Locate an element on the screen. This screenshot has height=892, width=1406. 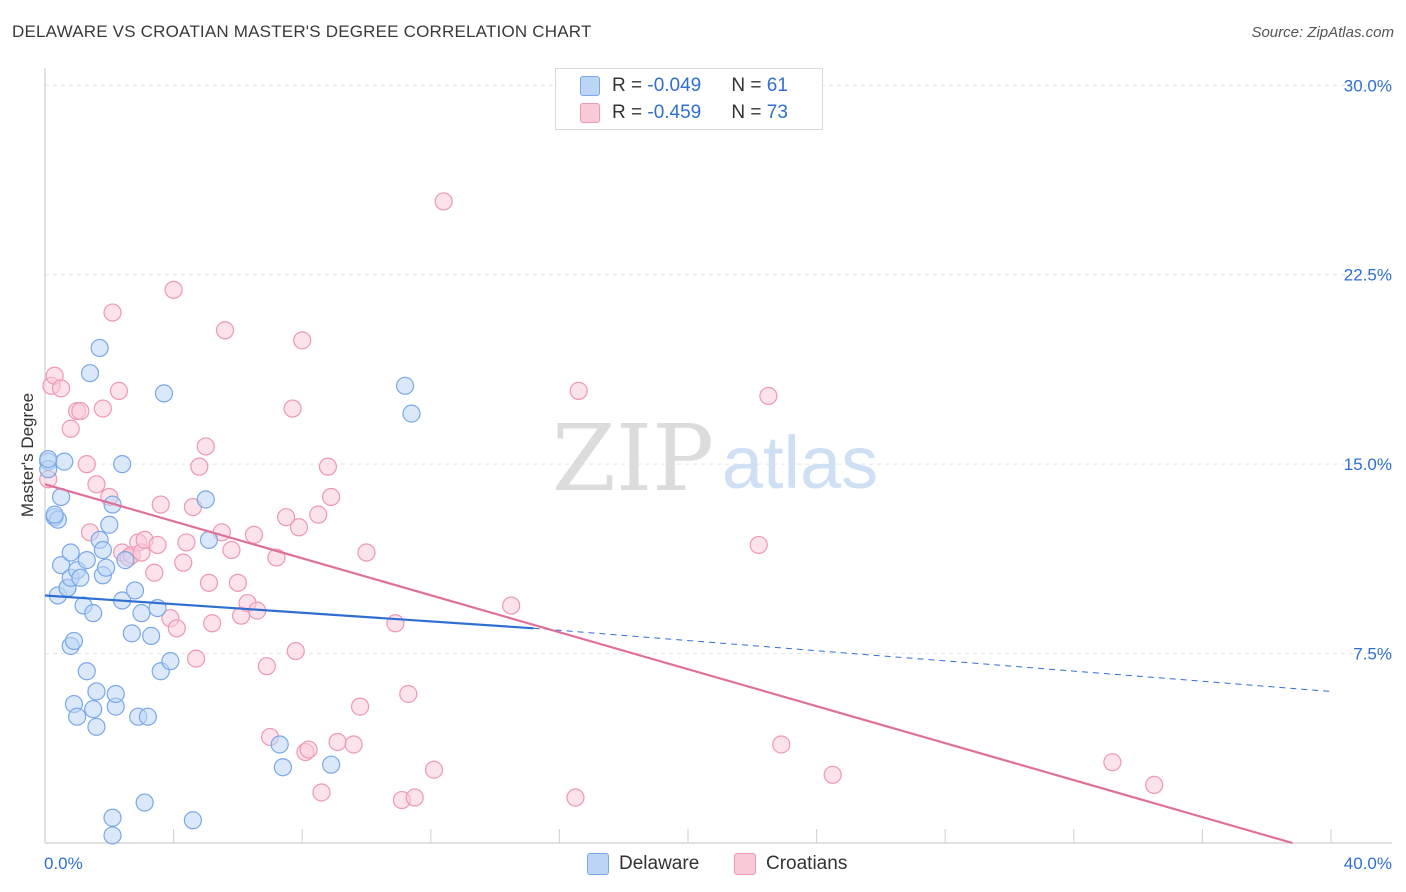
y-tick-label: 30.0% is located at coordinates (1368, 85).